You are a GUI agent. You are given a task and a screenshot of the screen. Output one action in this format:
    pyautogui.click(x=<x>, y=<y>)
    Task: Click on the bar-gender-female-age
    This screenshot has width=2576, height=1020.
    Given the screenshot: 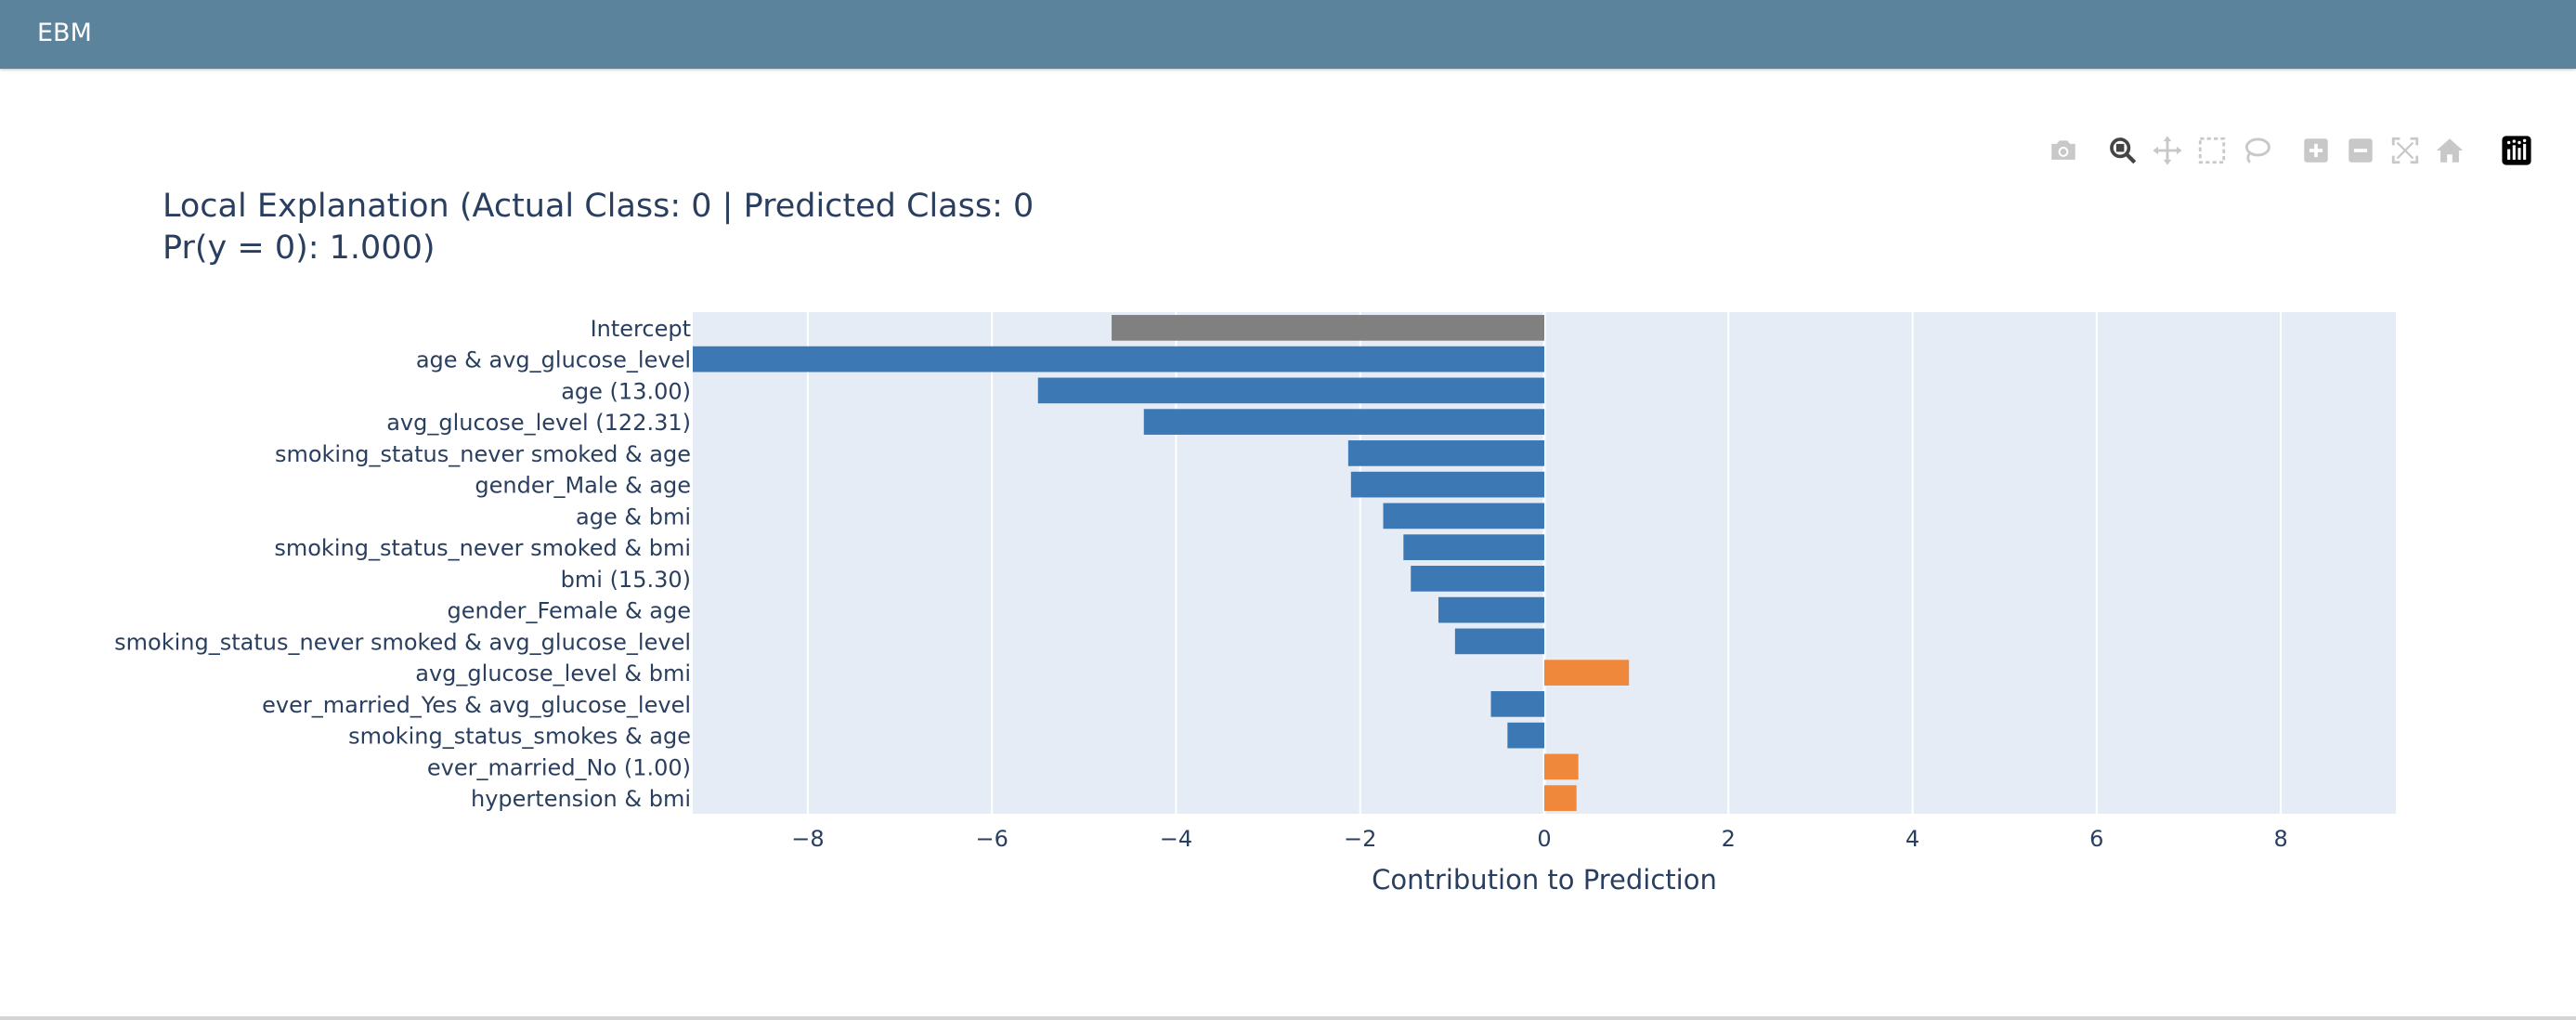 What is the action you would take?
    pyautogui.click(x=1491, y=609)
    